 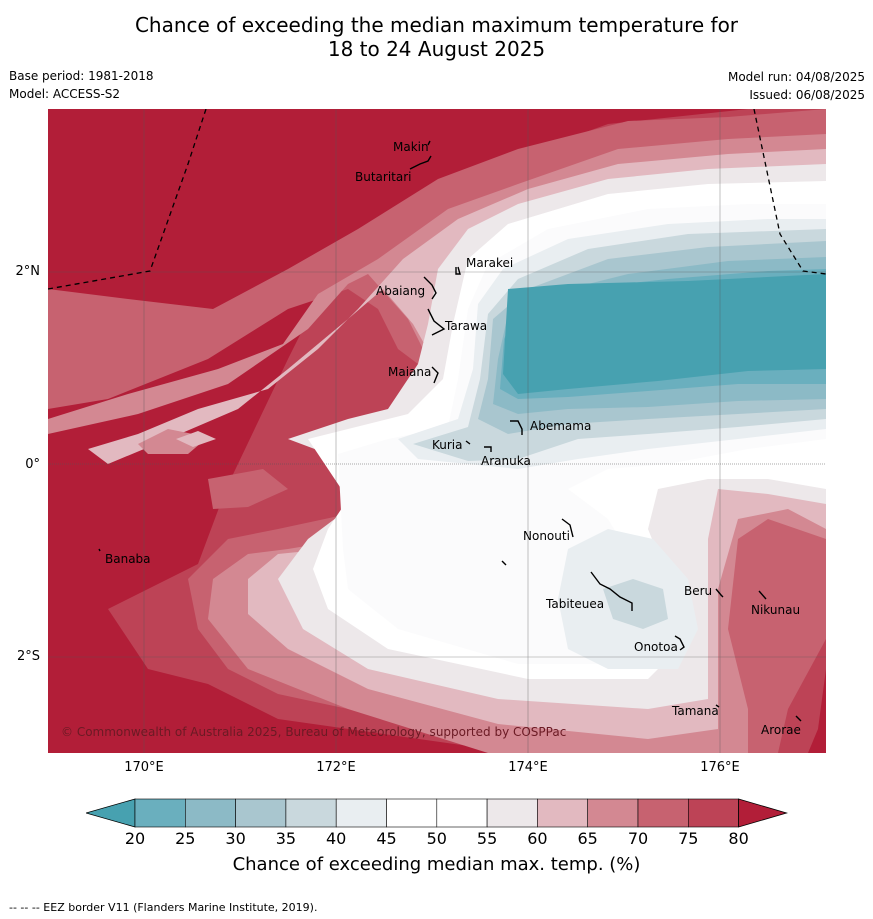 What do you see at coordinates (411, 147) in the screenshot?
I see `place-label-makin: Makin` at bounding box center [411, 147].